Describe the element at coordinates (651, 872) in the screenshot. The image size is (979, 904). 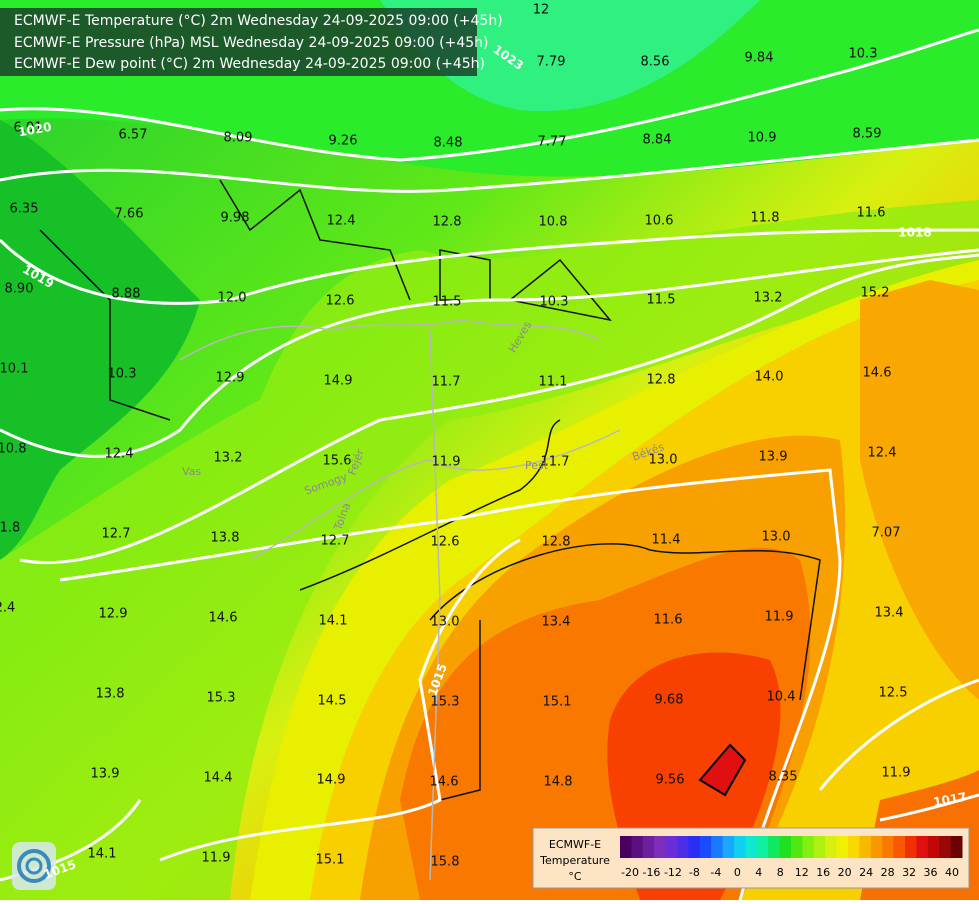
I see `legend-tick-label: -16` at that location.